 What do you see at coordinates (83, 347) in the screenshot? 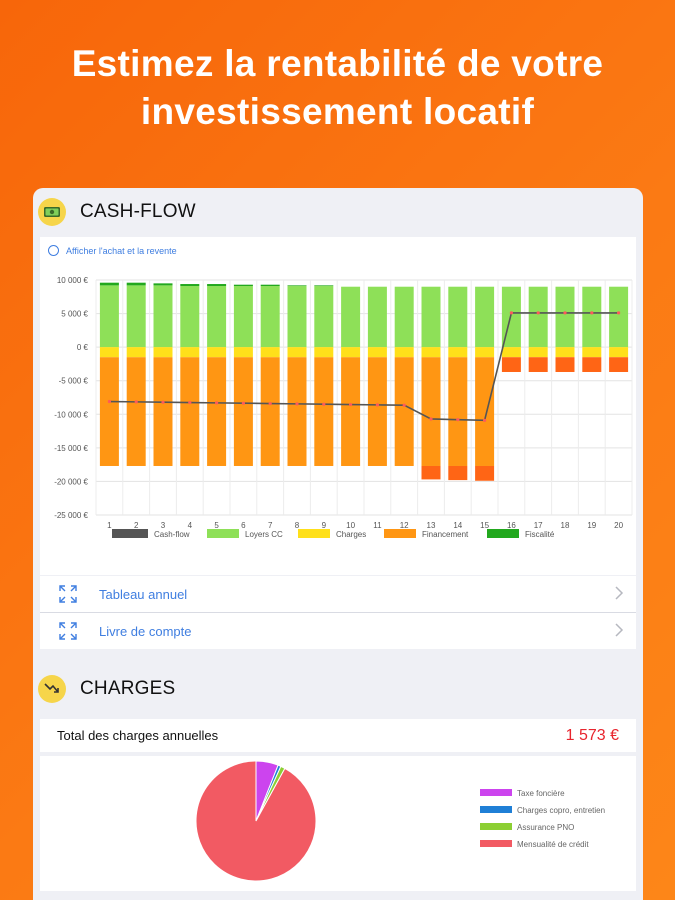
I see `y-tick-label: 0 €` at bounding box center [83, 347].